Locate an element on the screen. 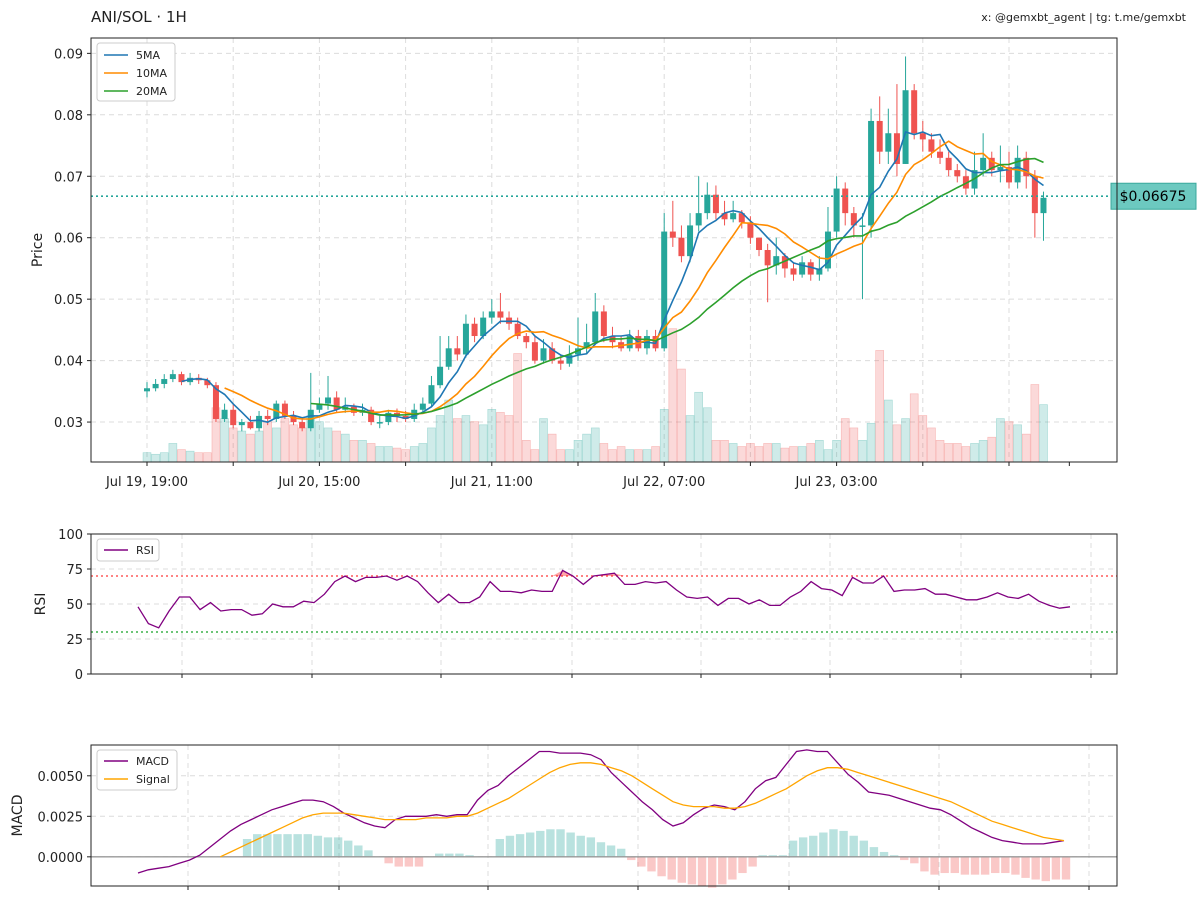 This screenshot has height=903, width=1200. rsi-ytick-label: 50 is located at coordinates (74, 605).